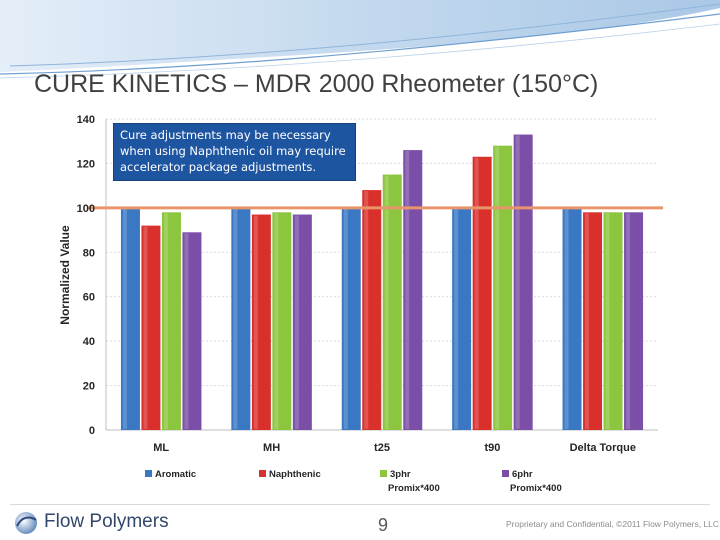  Describe the element at coordinates (26, 523) in the screenshot. I see `flow-polymers-logo-icon` at that location.